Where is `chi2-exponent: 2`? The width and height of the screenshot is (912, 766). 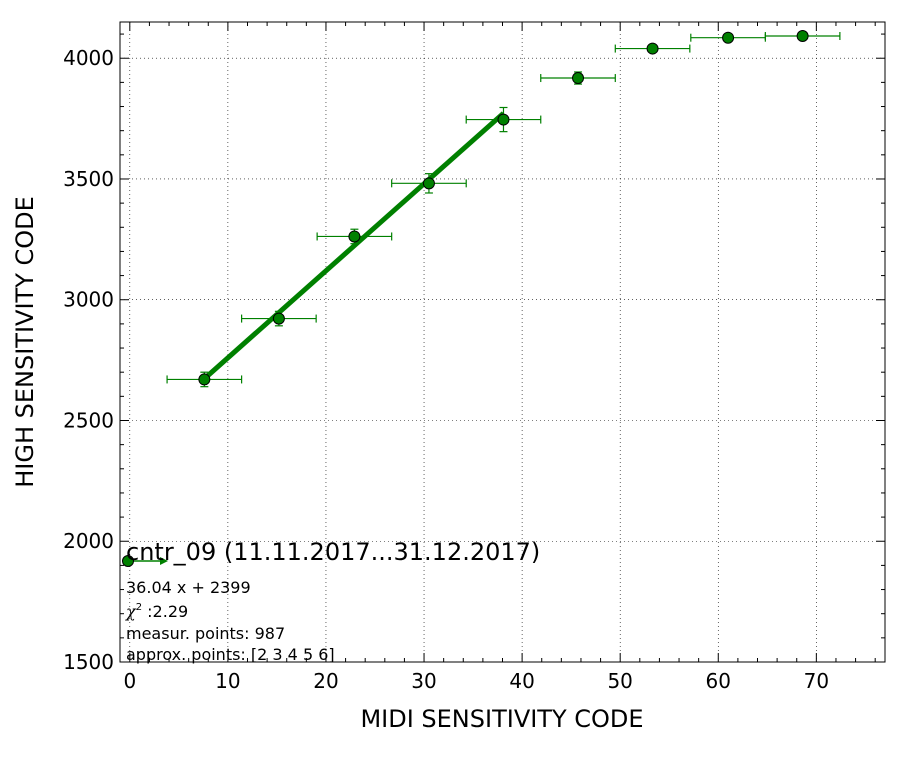
chi2-exponent: 2 is located at coordinates (139, 607).